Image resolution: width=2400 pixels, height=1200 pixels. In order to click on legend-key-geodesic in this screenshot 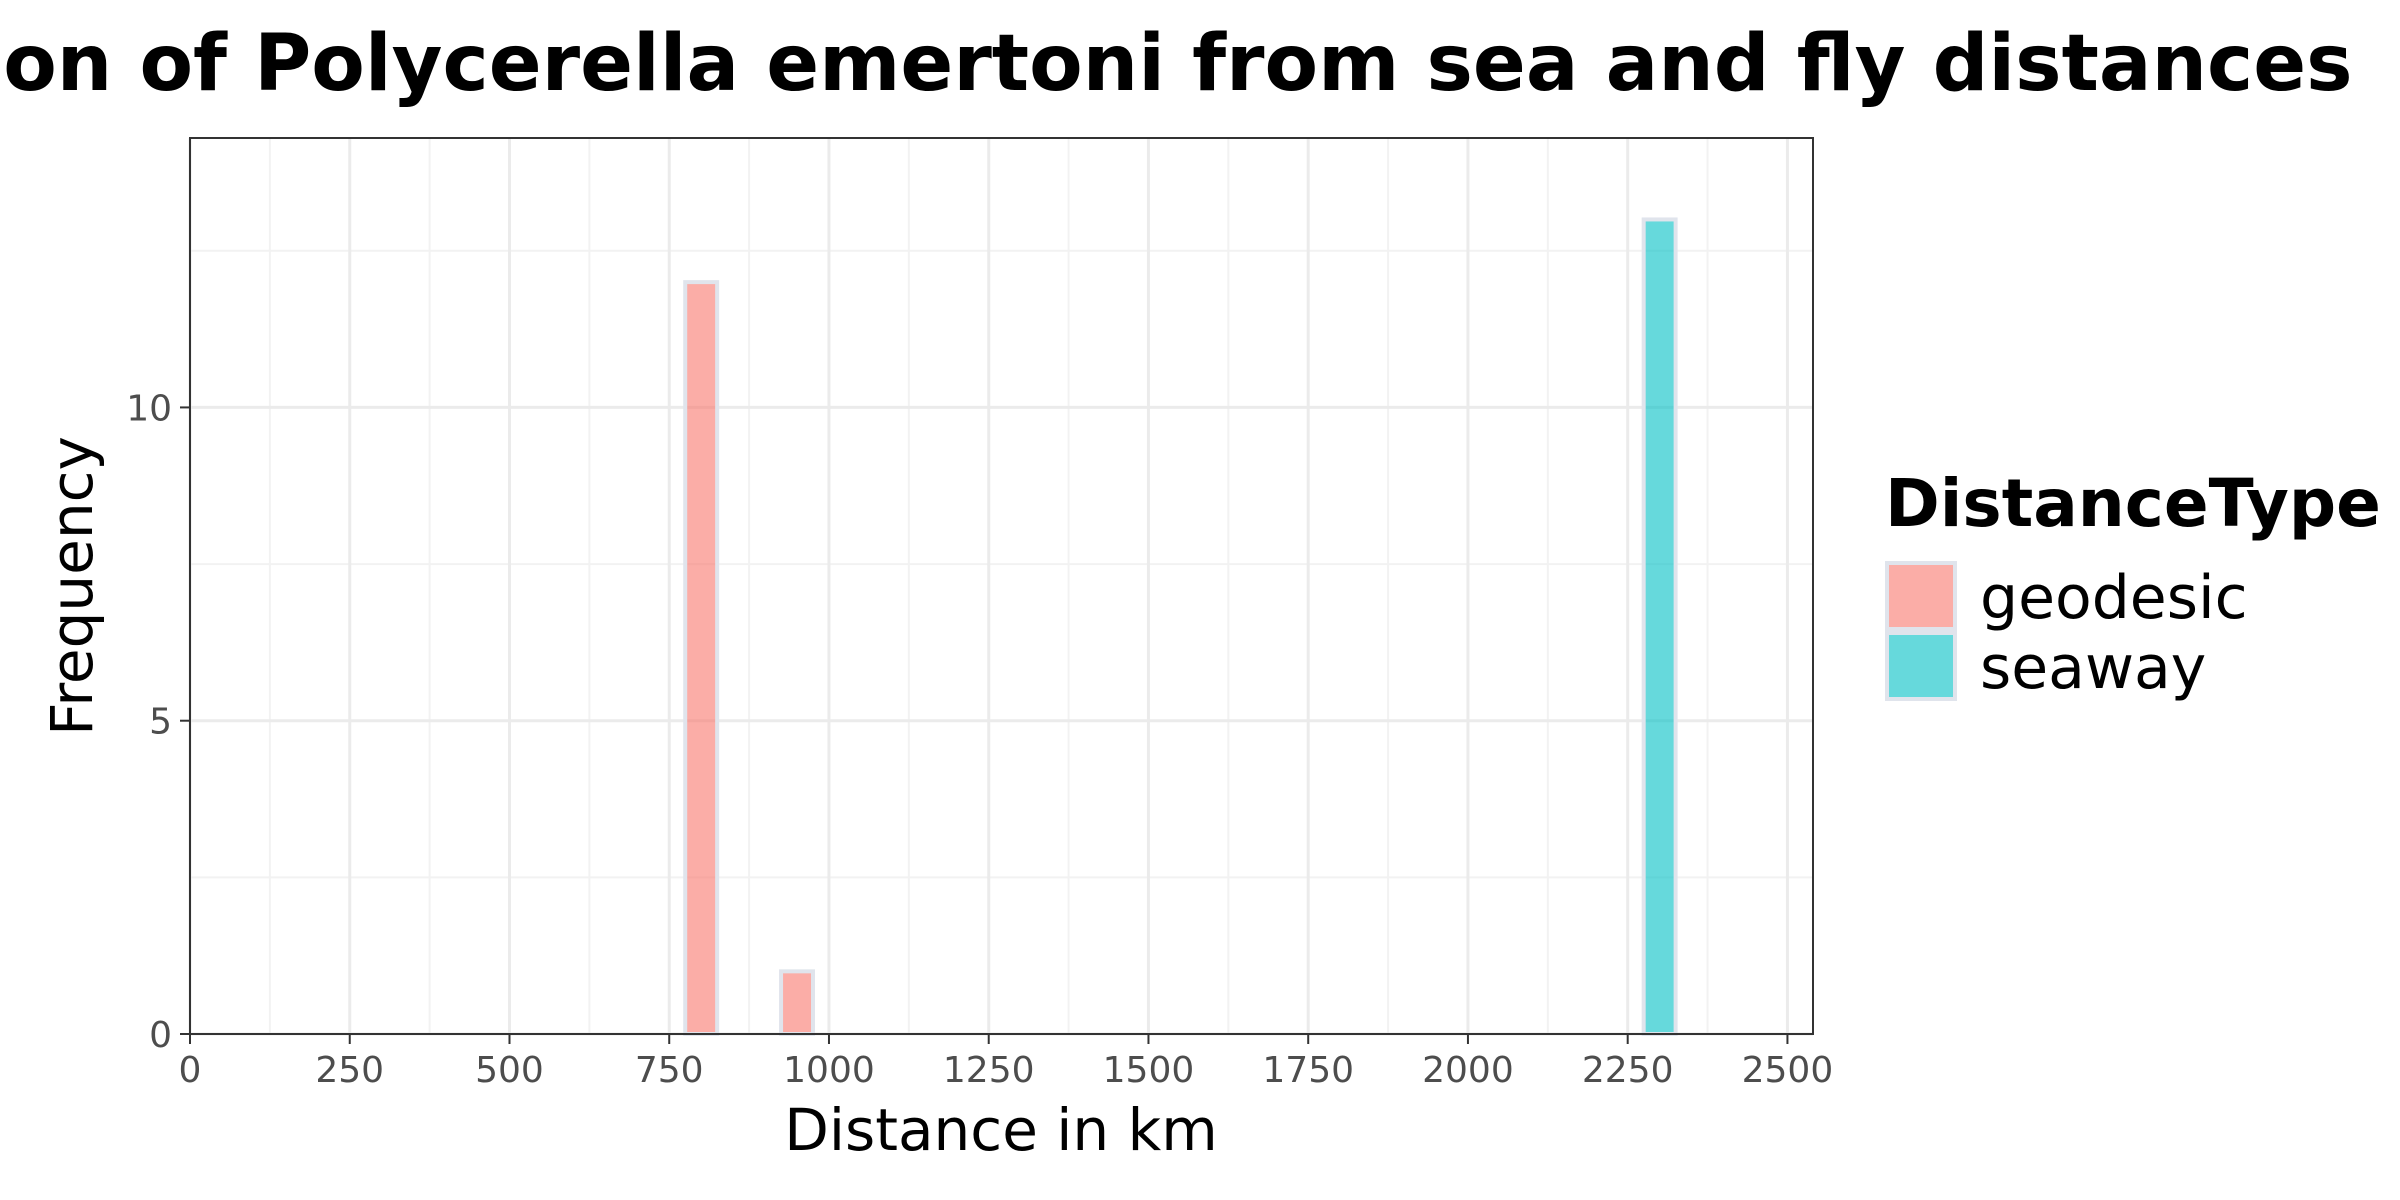, I will do `click(1921, 596)`.